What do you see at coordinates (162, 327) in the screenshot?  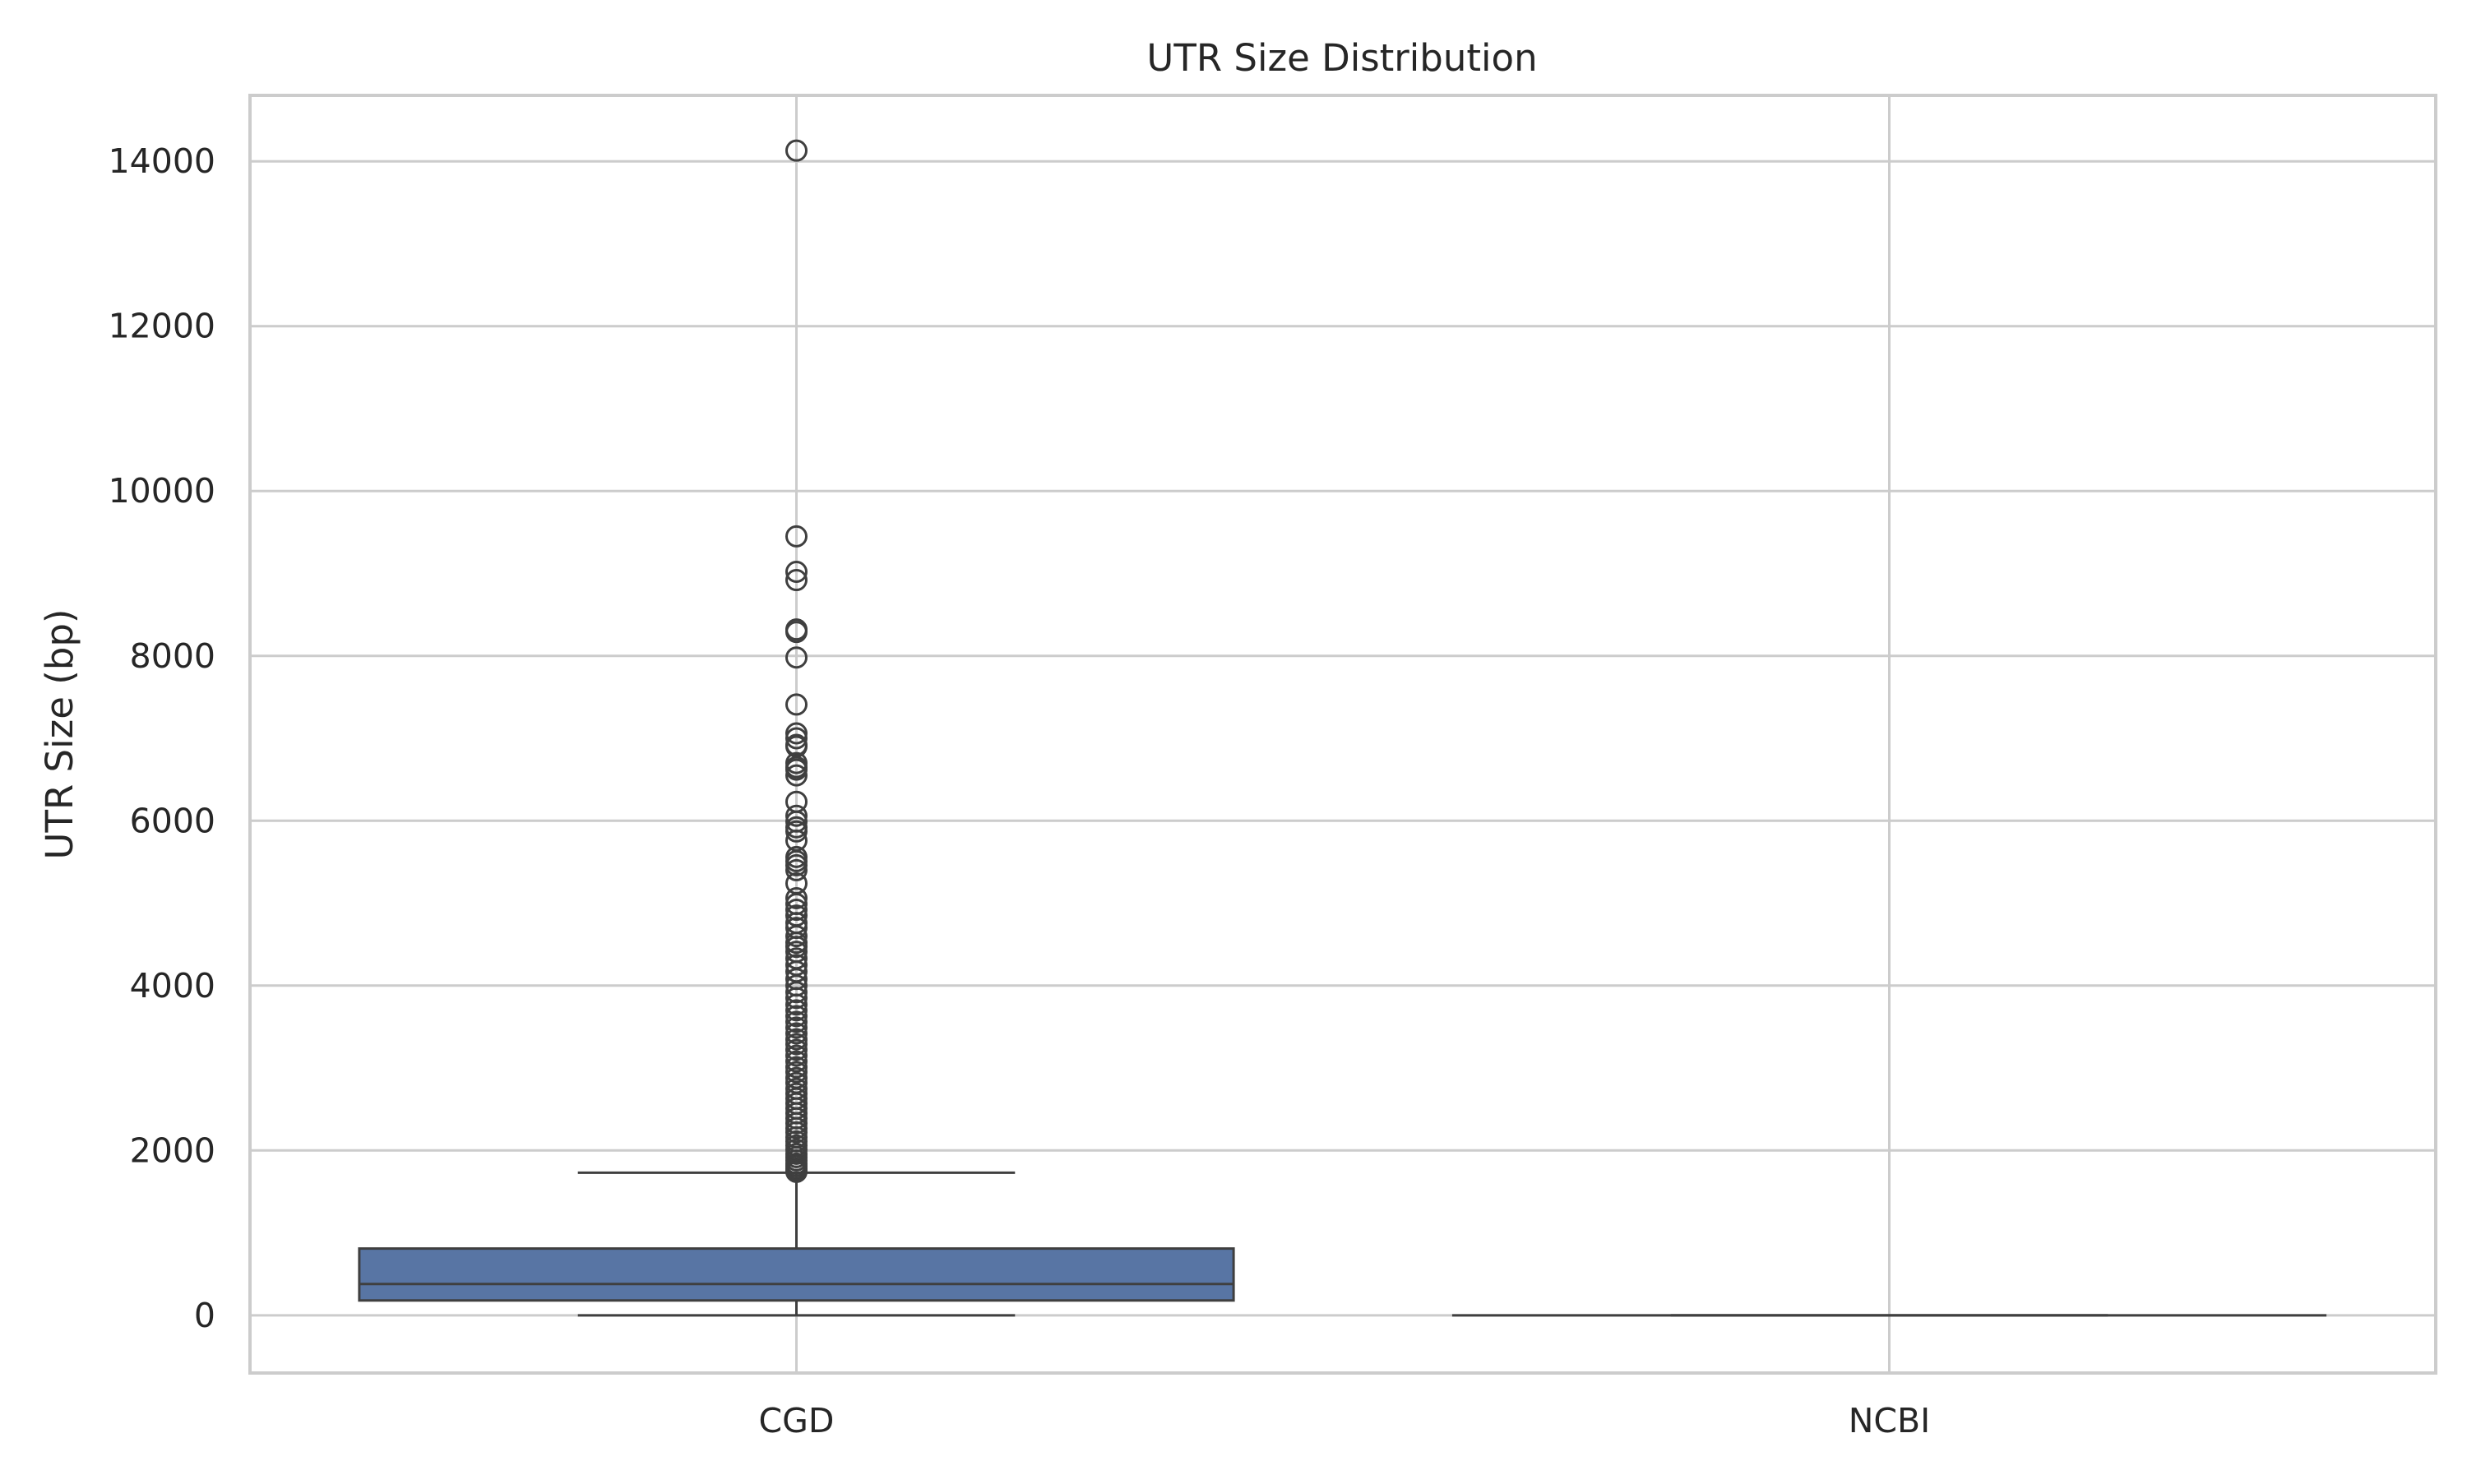 I see `y-tick-label: 12000` at bounding box center [162, 327].